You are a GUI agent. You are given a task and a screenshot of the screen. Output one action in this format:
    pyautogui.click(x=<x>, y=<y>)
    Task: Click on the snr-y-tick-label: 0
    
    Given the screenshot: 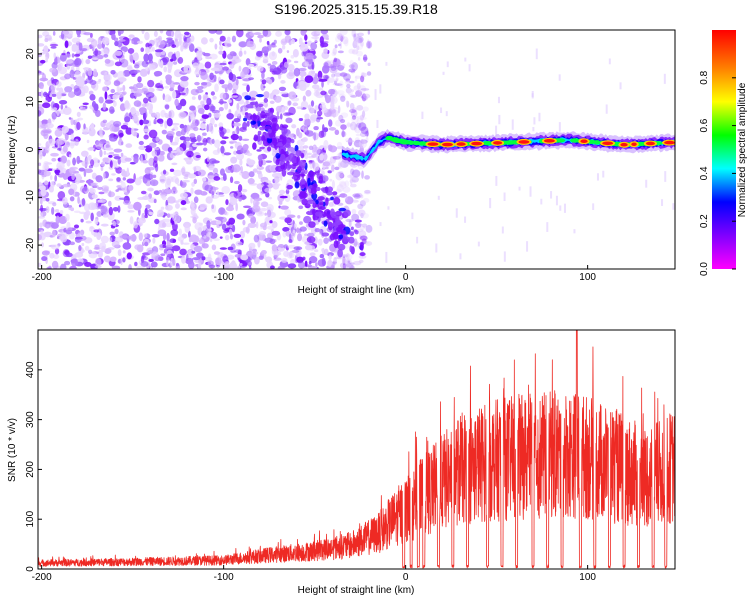 What is the action you would take?
    pyautogui.click(x=30, y=569)
    